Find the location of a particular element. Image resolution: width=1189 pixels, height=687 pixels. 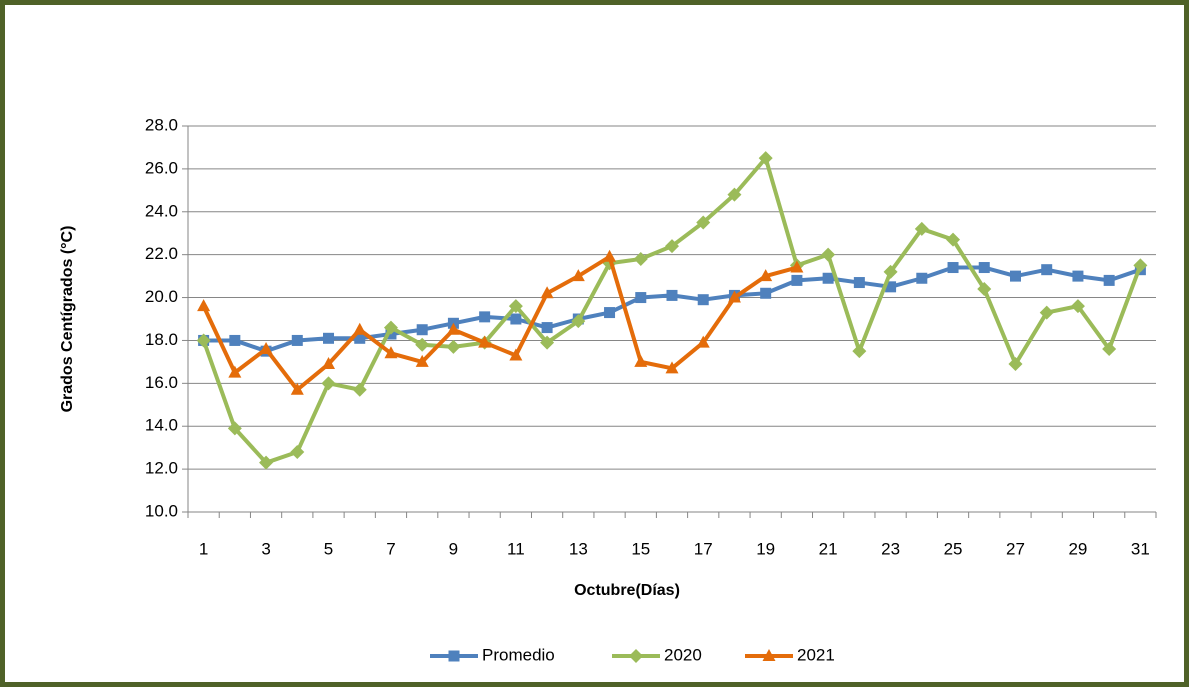

x-tick-label: 1 is located at coordinates (203, 548).